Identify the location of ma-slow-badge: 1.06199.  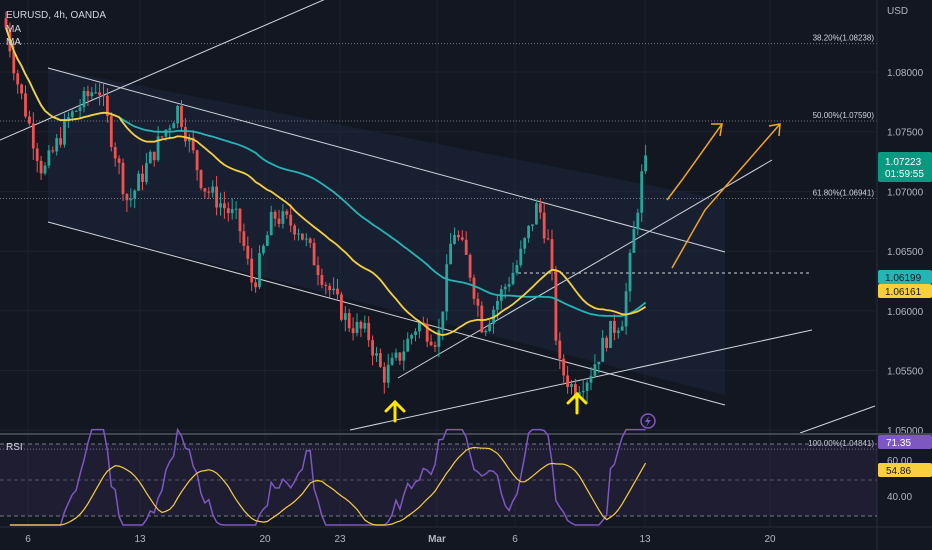
(905, 277).